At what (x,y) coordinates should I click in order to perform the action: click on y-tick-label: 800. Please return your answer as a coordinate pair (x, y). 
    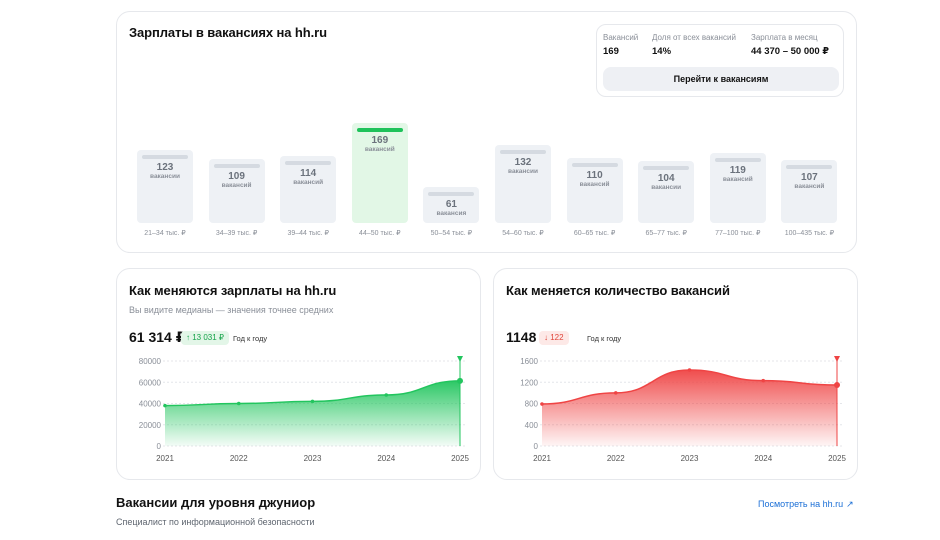
    Looking at the image, I should click on (532, 404).